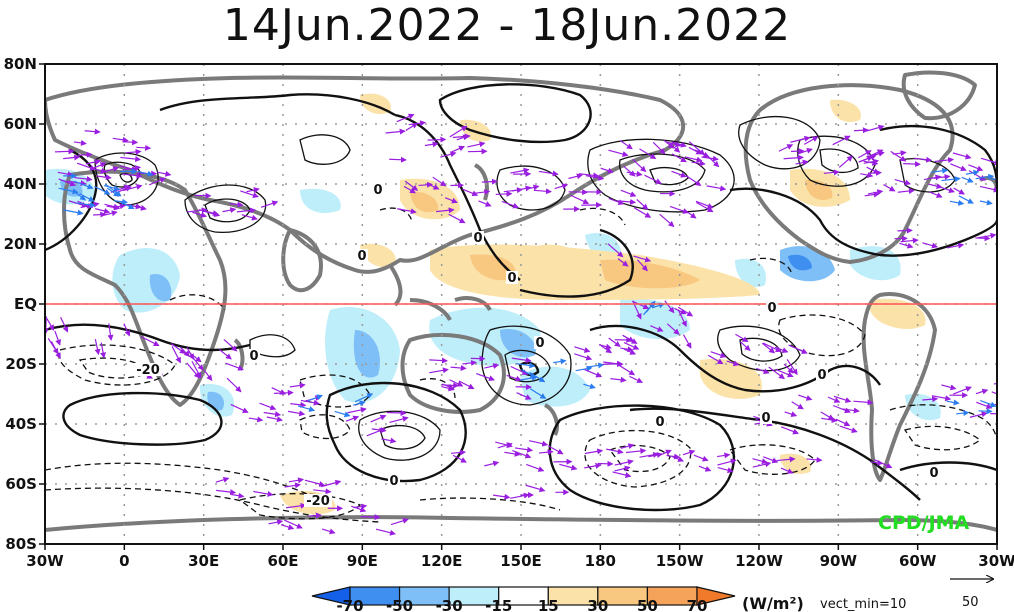 This screenshot has width=1014, height=612. What do you see at coordinates (20, 64) in the screenshot?
I see `lat-label: 80N` at bounding box center [20, 64].